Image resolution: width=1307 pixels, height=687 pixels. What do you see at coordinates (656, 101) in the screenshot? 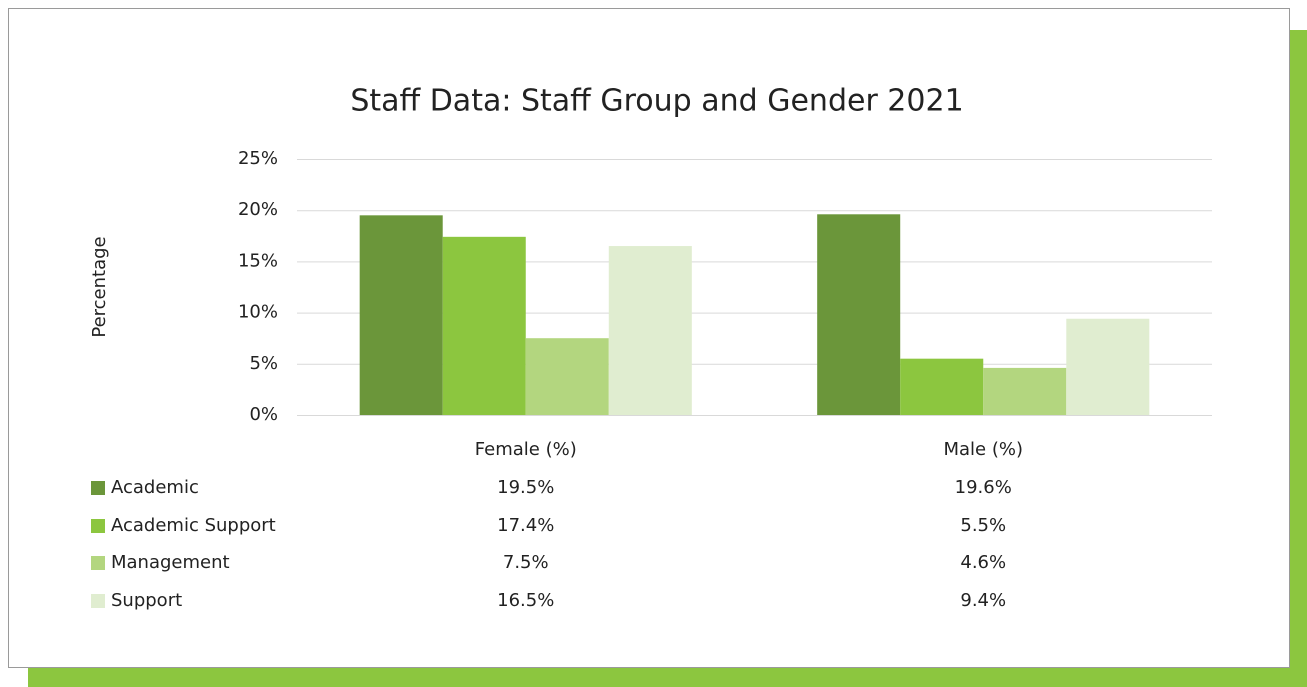
I see `chart-title: Staff Data: Staff Group and Gender 2021` at bounding box center [656, 101].